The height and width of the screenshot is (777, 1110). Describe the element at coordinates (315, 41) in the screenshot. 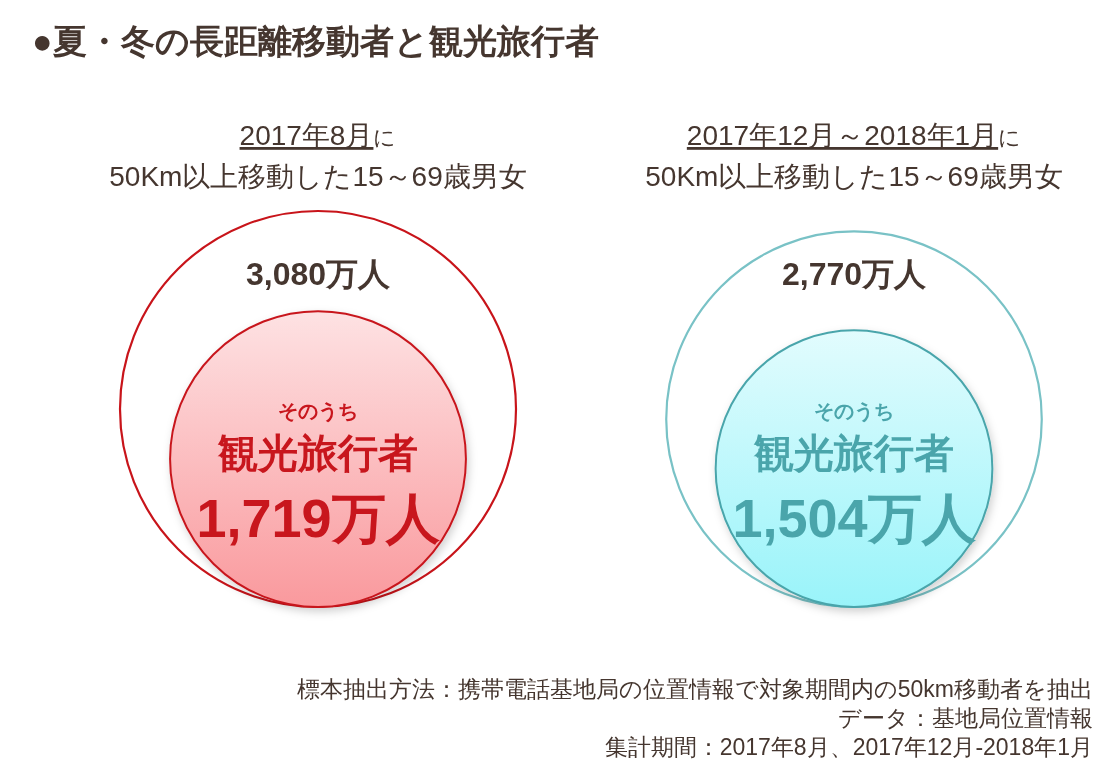

I see `title: ●夏・冬の長距離移動者と観光旅行者` at that location.